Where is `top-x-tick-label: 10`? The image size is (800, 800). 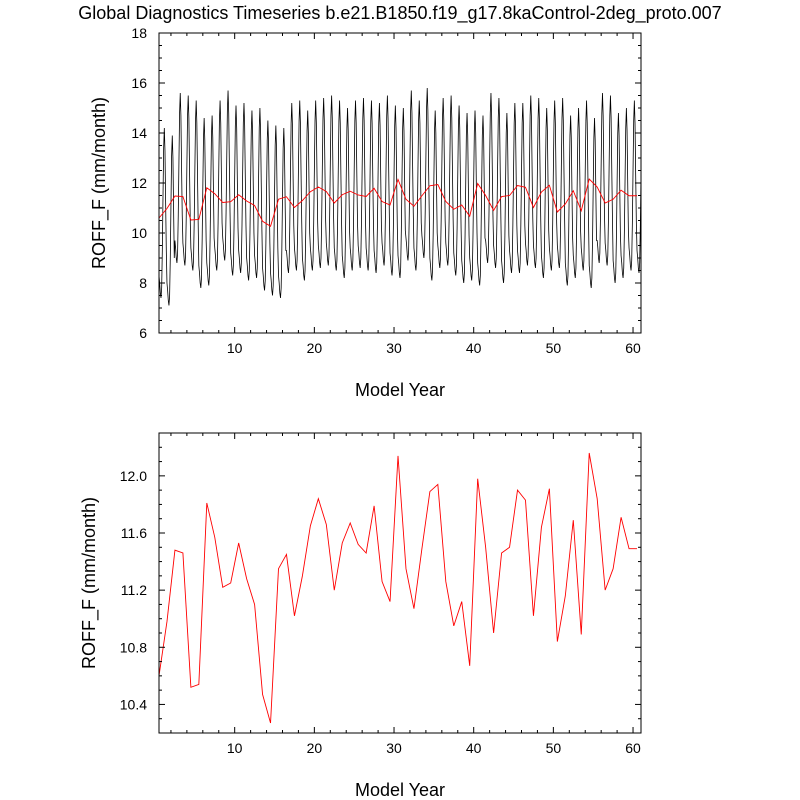 top-x-tick-label: 10 is located at coordinates (235, 348).